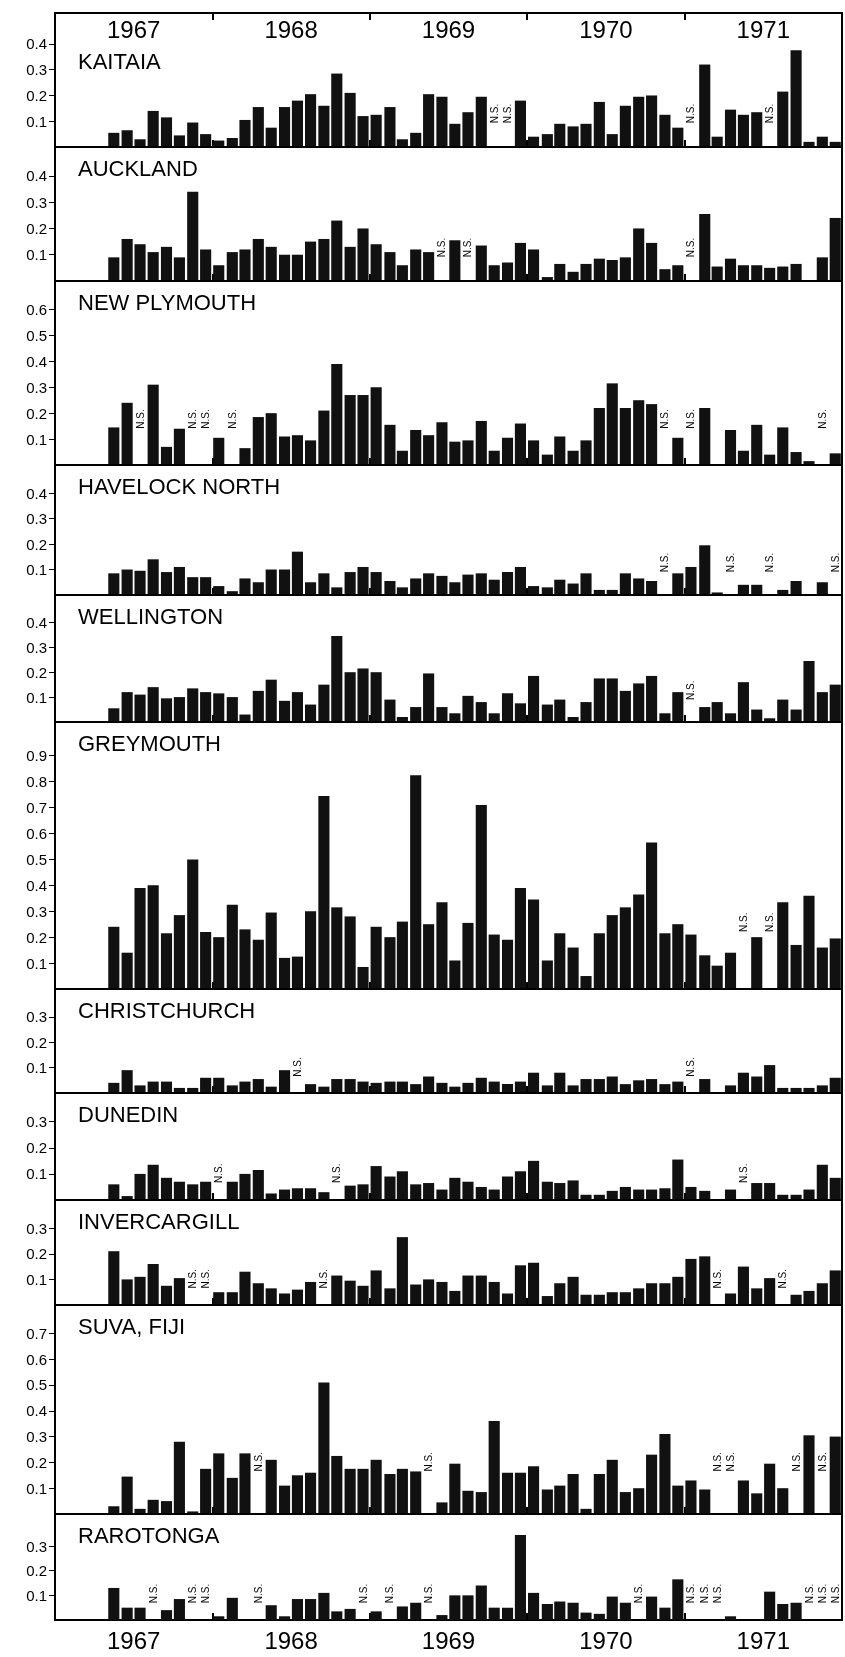 Image resolution: width=845 pixels, height=1657 pixels. What do you see at coordinates (36, 1228) in the screenshot?
I see `y-tick-label: 0.3` at bounding box center [36, 1228].